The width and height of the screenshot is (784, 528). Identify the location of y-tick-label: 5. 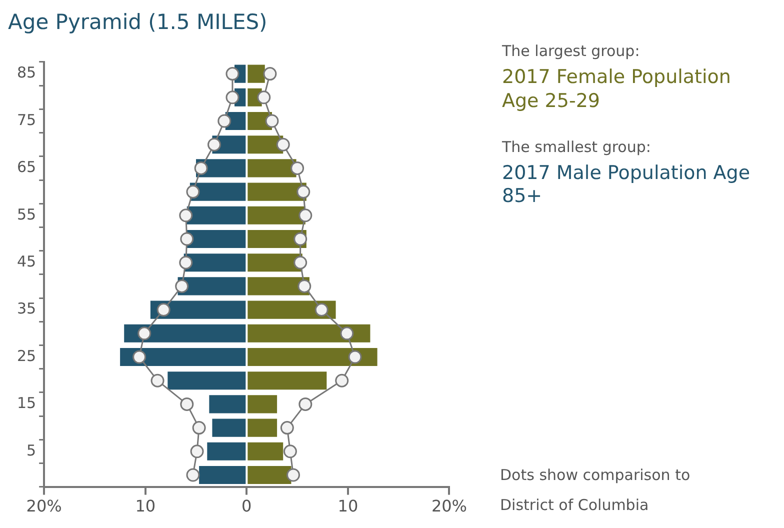
(31, 450).